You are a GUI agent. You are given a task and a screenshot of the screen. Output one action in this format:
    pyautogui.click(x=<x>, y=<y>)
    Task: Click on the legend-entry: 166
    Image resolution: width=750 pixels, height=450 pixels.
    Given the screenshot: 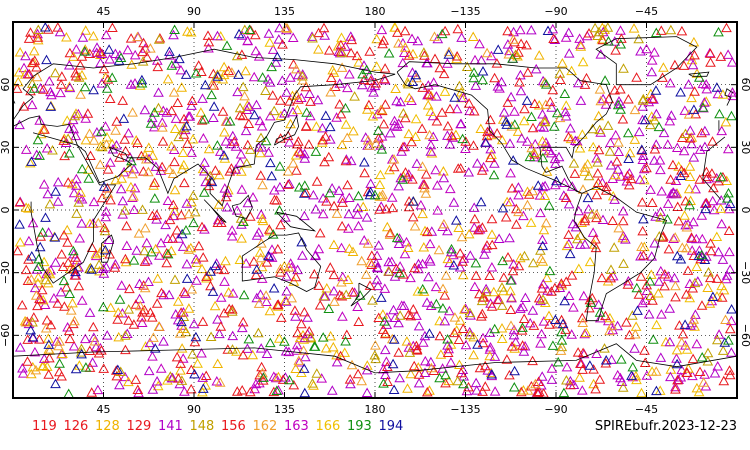 What is the action you would take?
    pyautogui.click(x=328, y=426)
    